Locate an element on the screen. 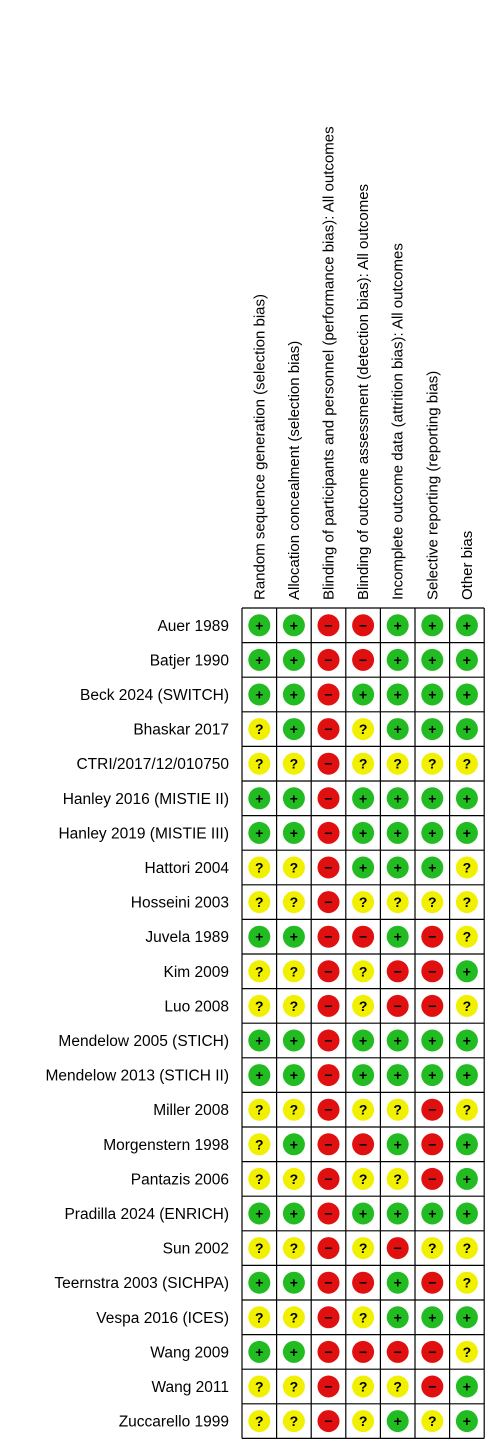 This screenshot has height=1455, width=500. study-label: Zuccarello 1999 is located at coordinates (174, 1422).